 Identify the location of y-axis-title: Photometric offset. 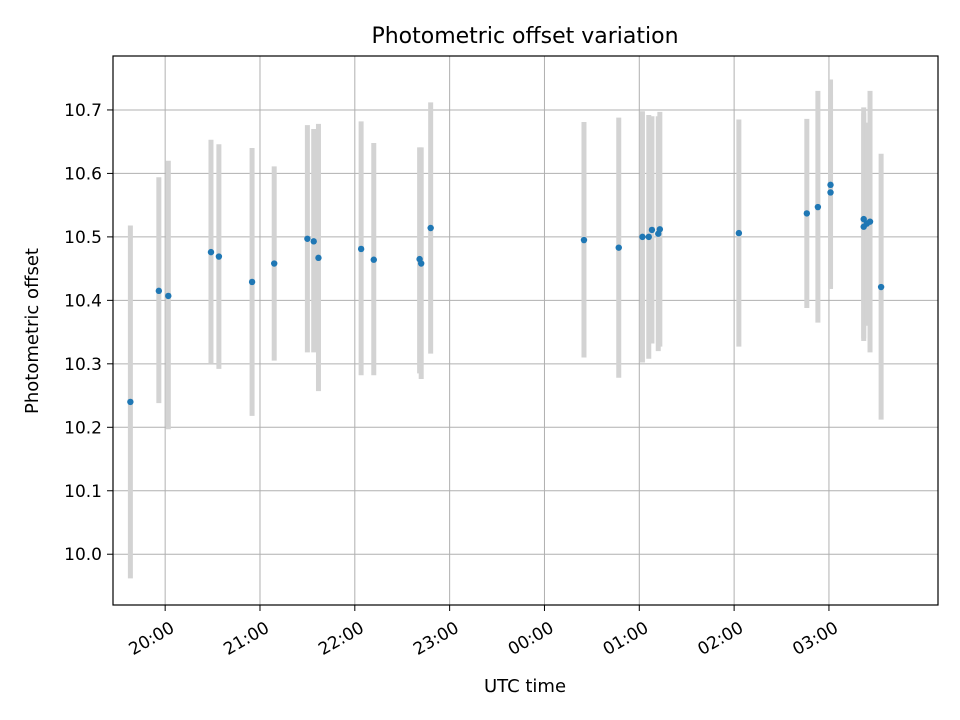
(32, 331).